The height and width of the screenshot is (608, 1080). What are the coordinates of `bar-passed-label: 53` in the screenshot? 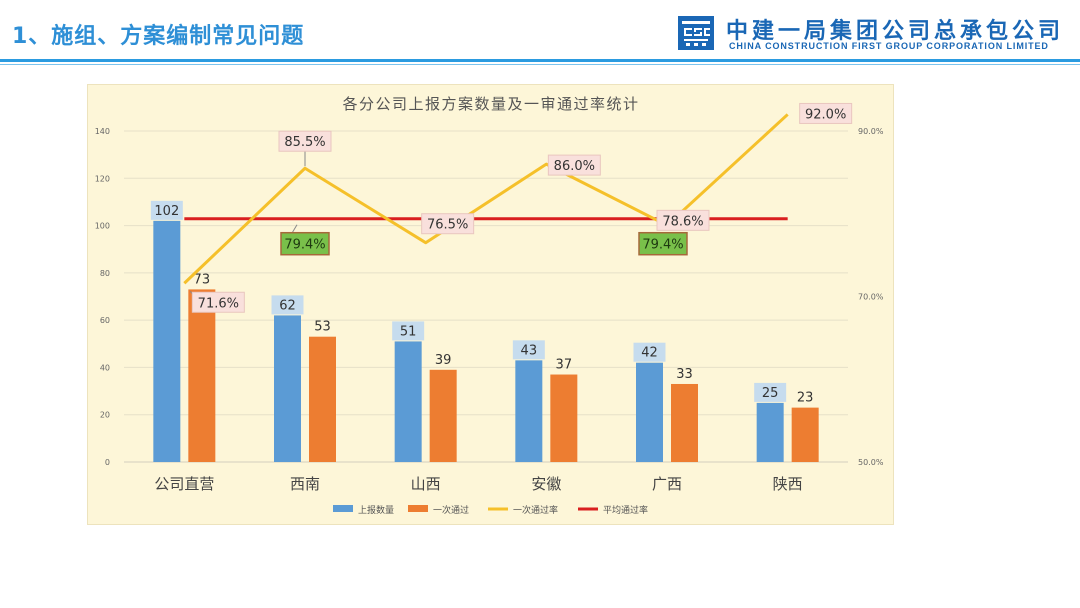 It's located at (322, 327).